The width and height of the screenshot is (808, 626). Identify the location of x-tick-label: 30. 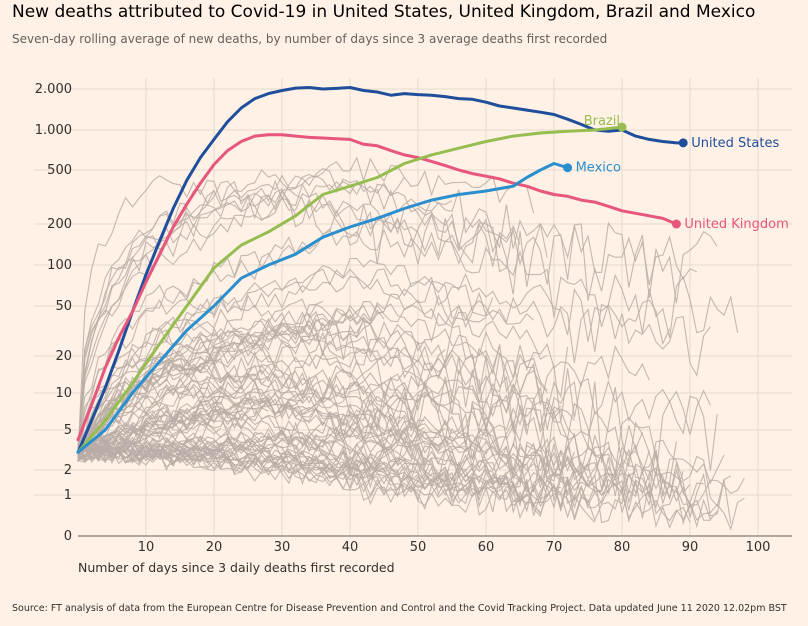
(282, 547).